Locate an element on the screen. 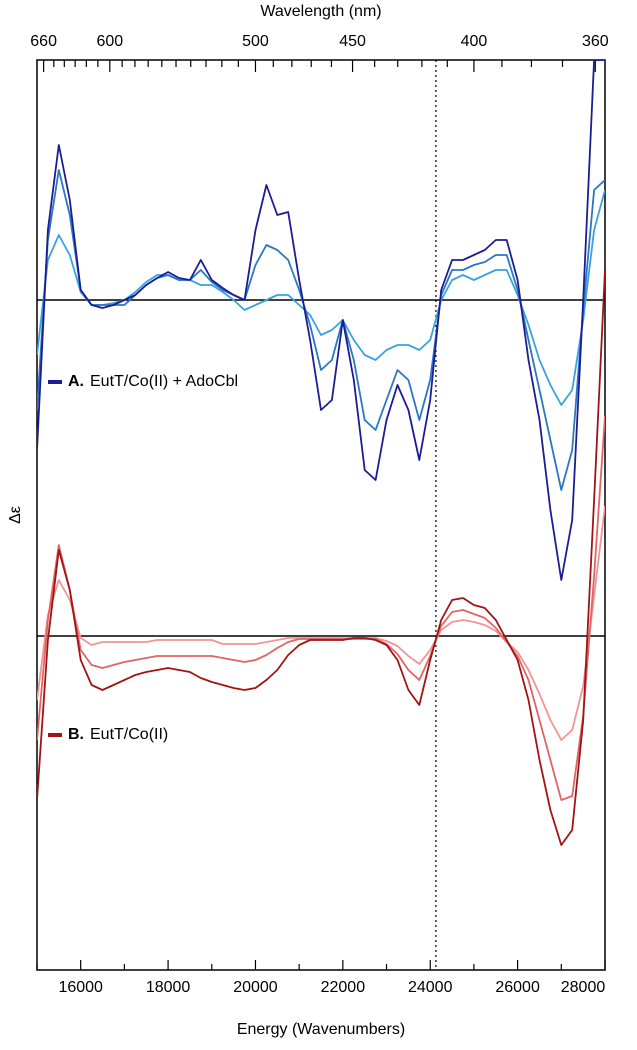  x2-tick-label: 500 is located at coordinates (255, 41).